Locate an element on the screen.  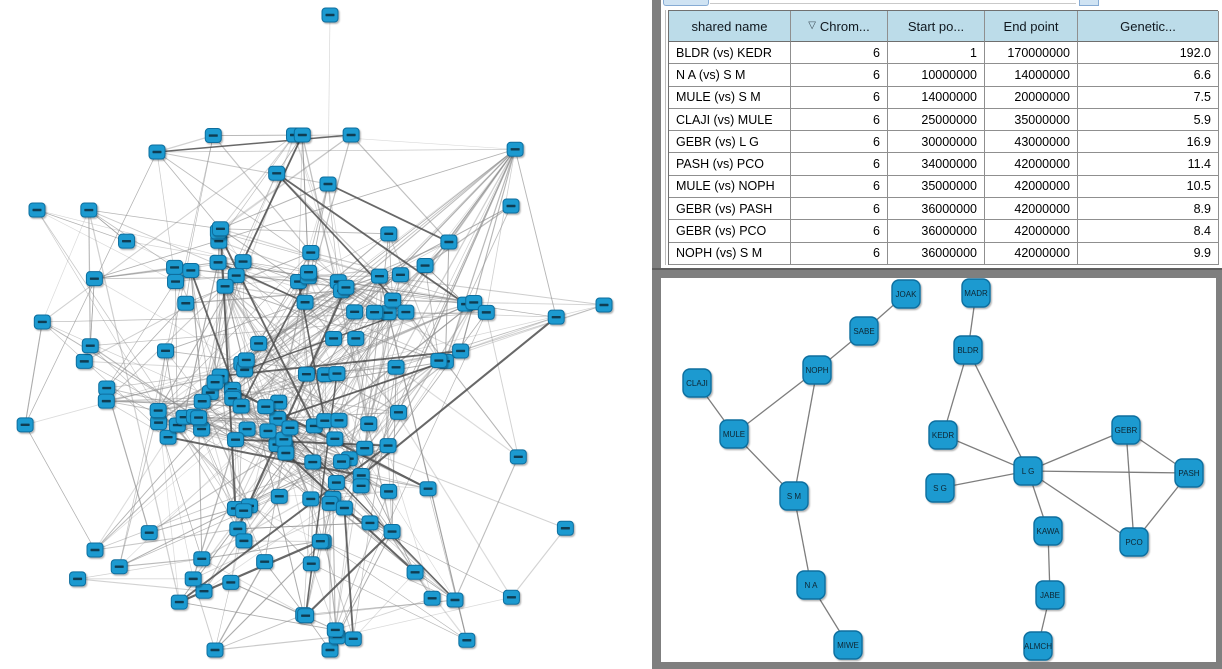
network-node-N-A is located at coordinates (811, 585).